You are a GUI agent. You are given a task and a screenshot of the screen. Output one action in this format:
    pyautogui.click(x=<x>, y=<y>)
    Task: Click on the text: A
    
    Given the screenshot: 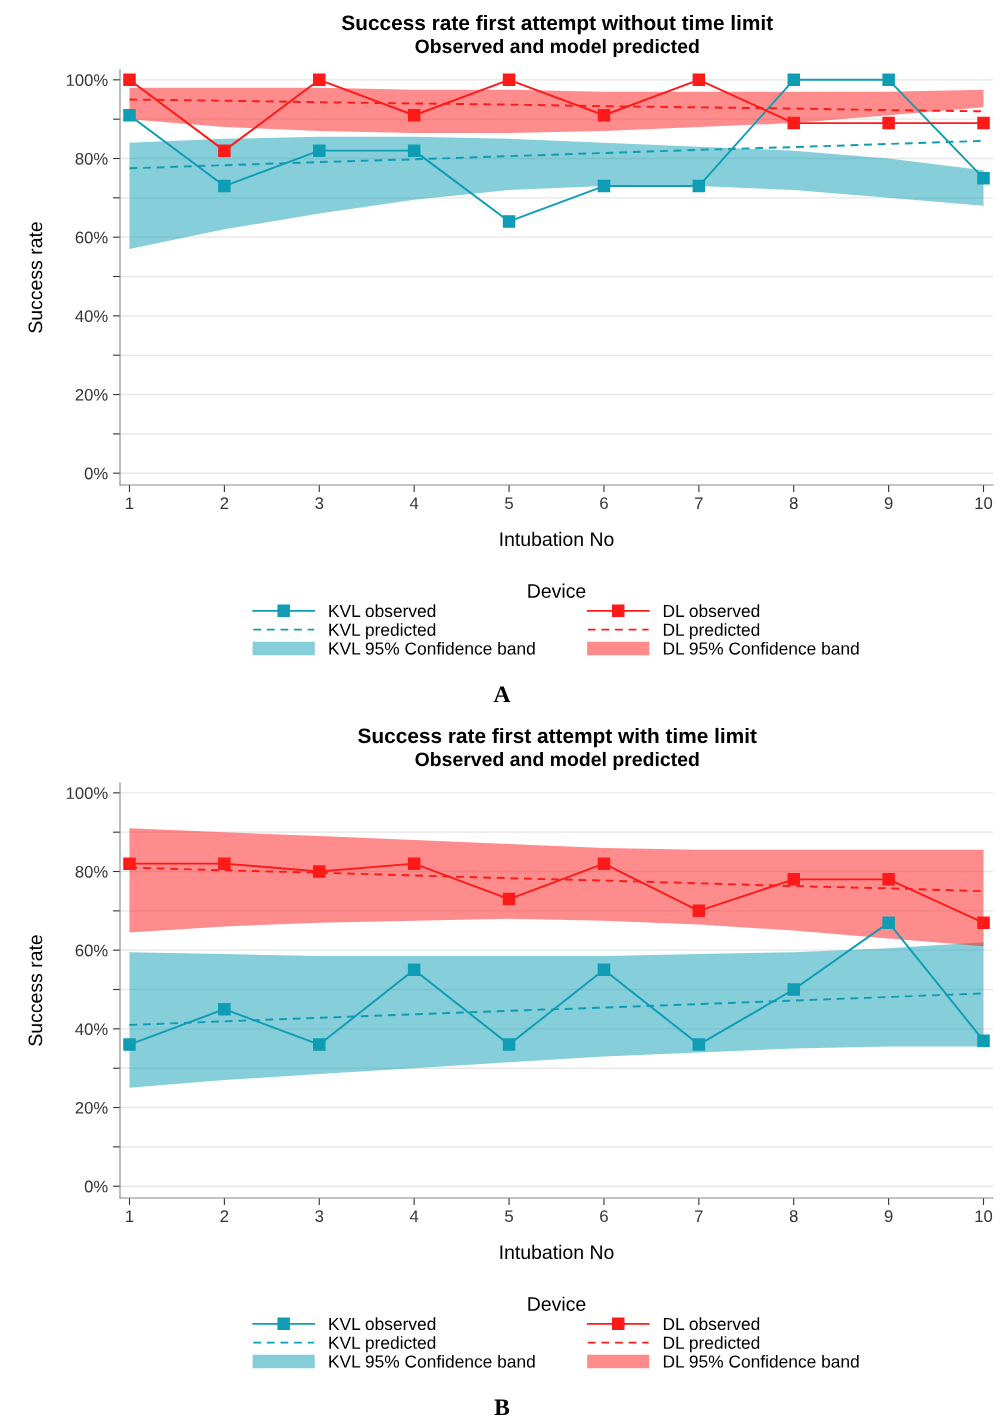 What is the action you would take?
    pyautogui.click(x=502, y=694)
    